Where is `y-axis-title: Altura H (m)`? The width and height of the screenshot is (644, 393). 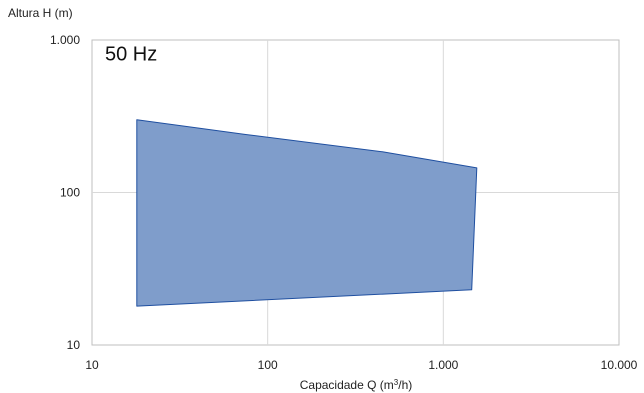
y-axis-title: Altura H (m) is located at coordinates (40, 13).